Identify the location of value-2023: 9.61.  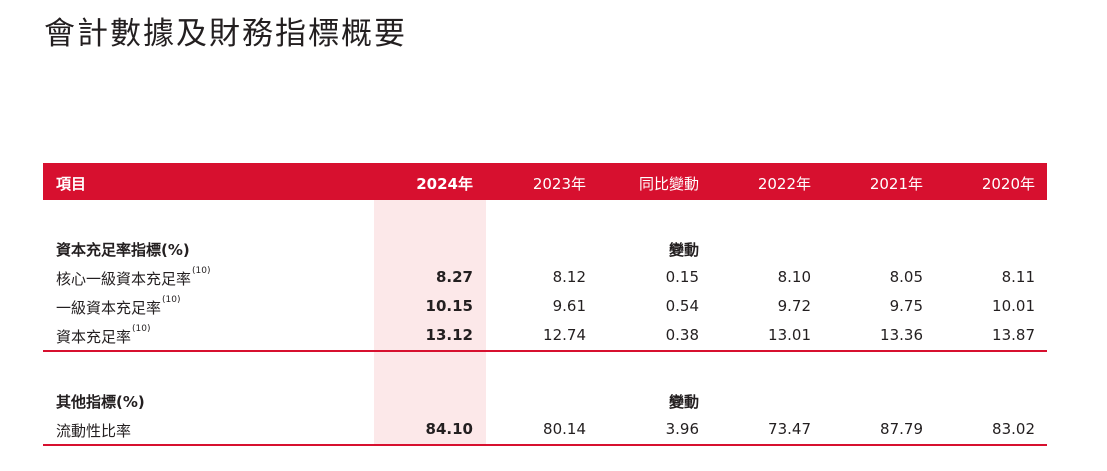
(569, 306).